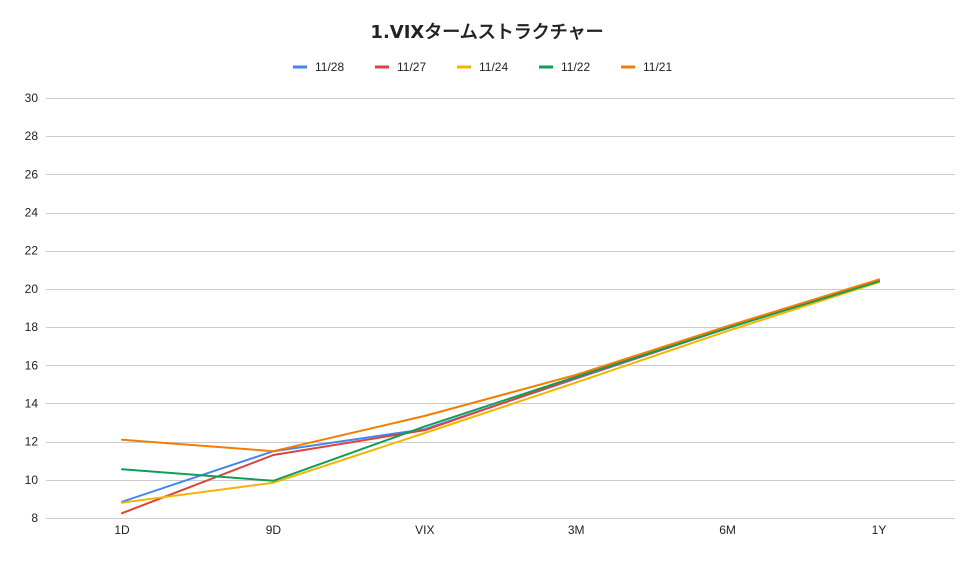 This screenshot has height=562, width=974. Describe the element at coordinates (32, 251) in the screenshot. I see `y-tick-label: 22` at that location.